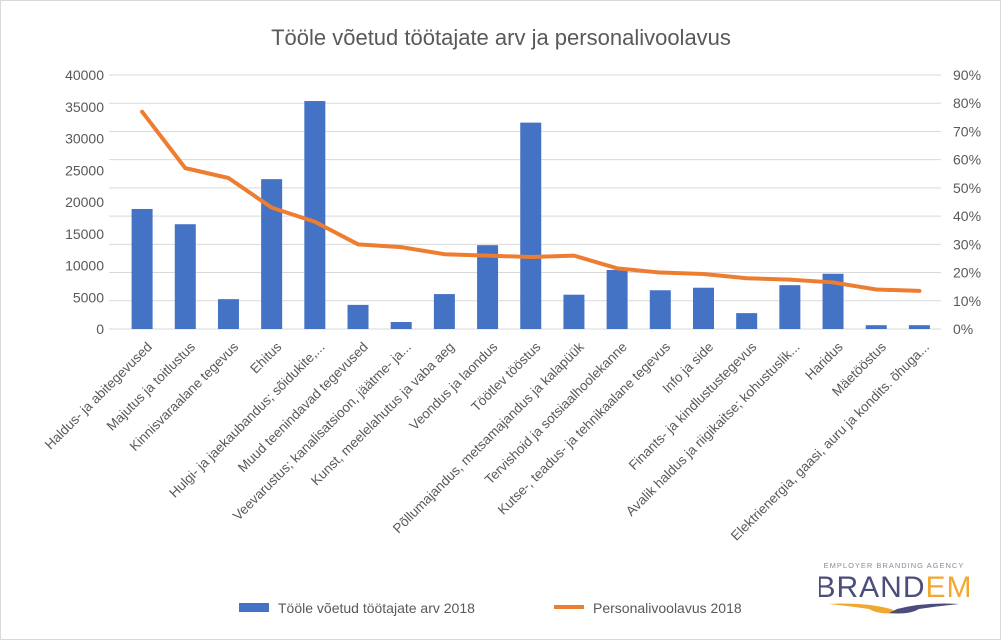 The image size is (1001, 640). What do you see at coordinates (967, 188) in the screenshot?
I see `y-right-tick-label: 50%` at bounding box center [967, 188].